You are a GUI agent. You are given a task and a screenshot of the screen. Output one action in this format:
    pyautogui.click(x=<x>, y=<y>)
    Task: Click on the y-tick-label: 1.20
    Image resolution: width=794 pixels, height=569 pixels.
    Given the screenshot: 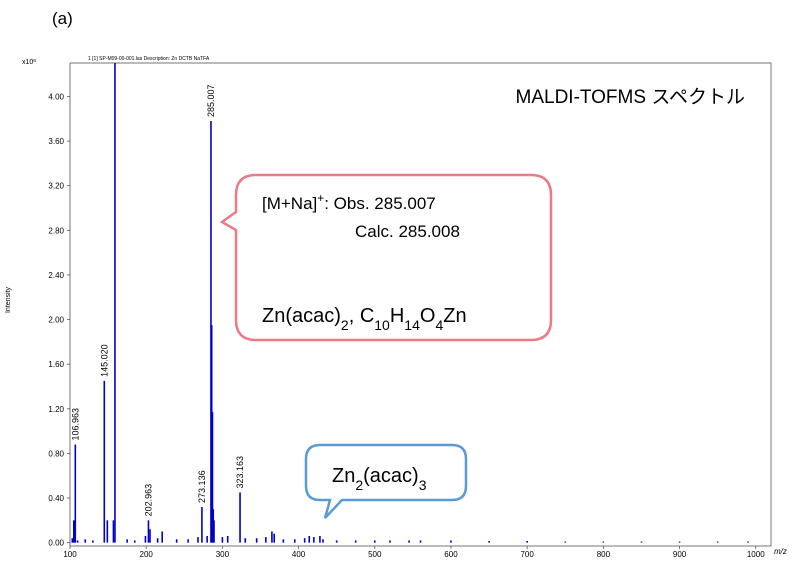 What is the action you would take?
    pyautogui.click(x=56, y=409)
    